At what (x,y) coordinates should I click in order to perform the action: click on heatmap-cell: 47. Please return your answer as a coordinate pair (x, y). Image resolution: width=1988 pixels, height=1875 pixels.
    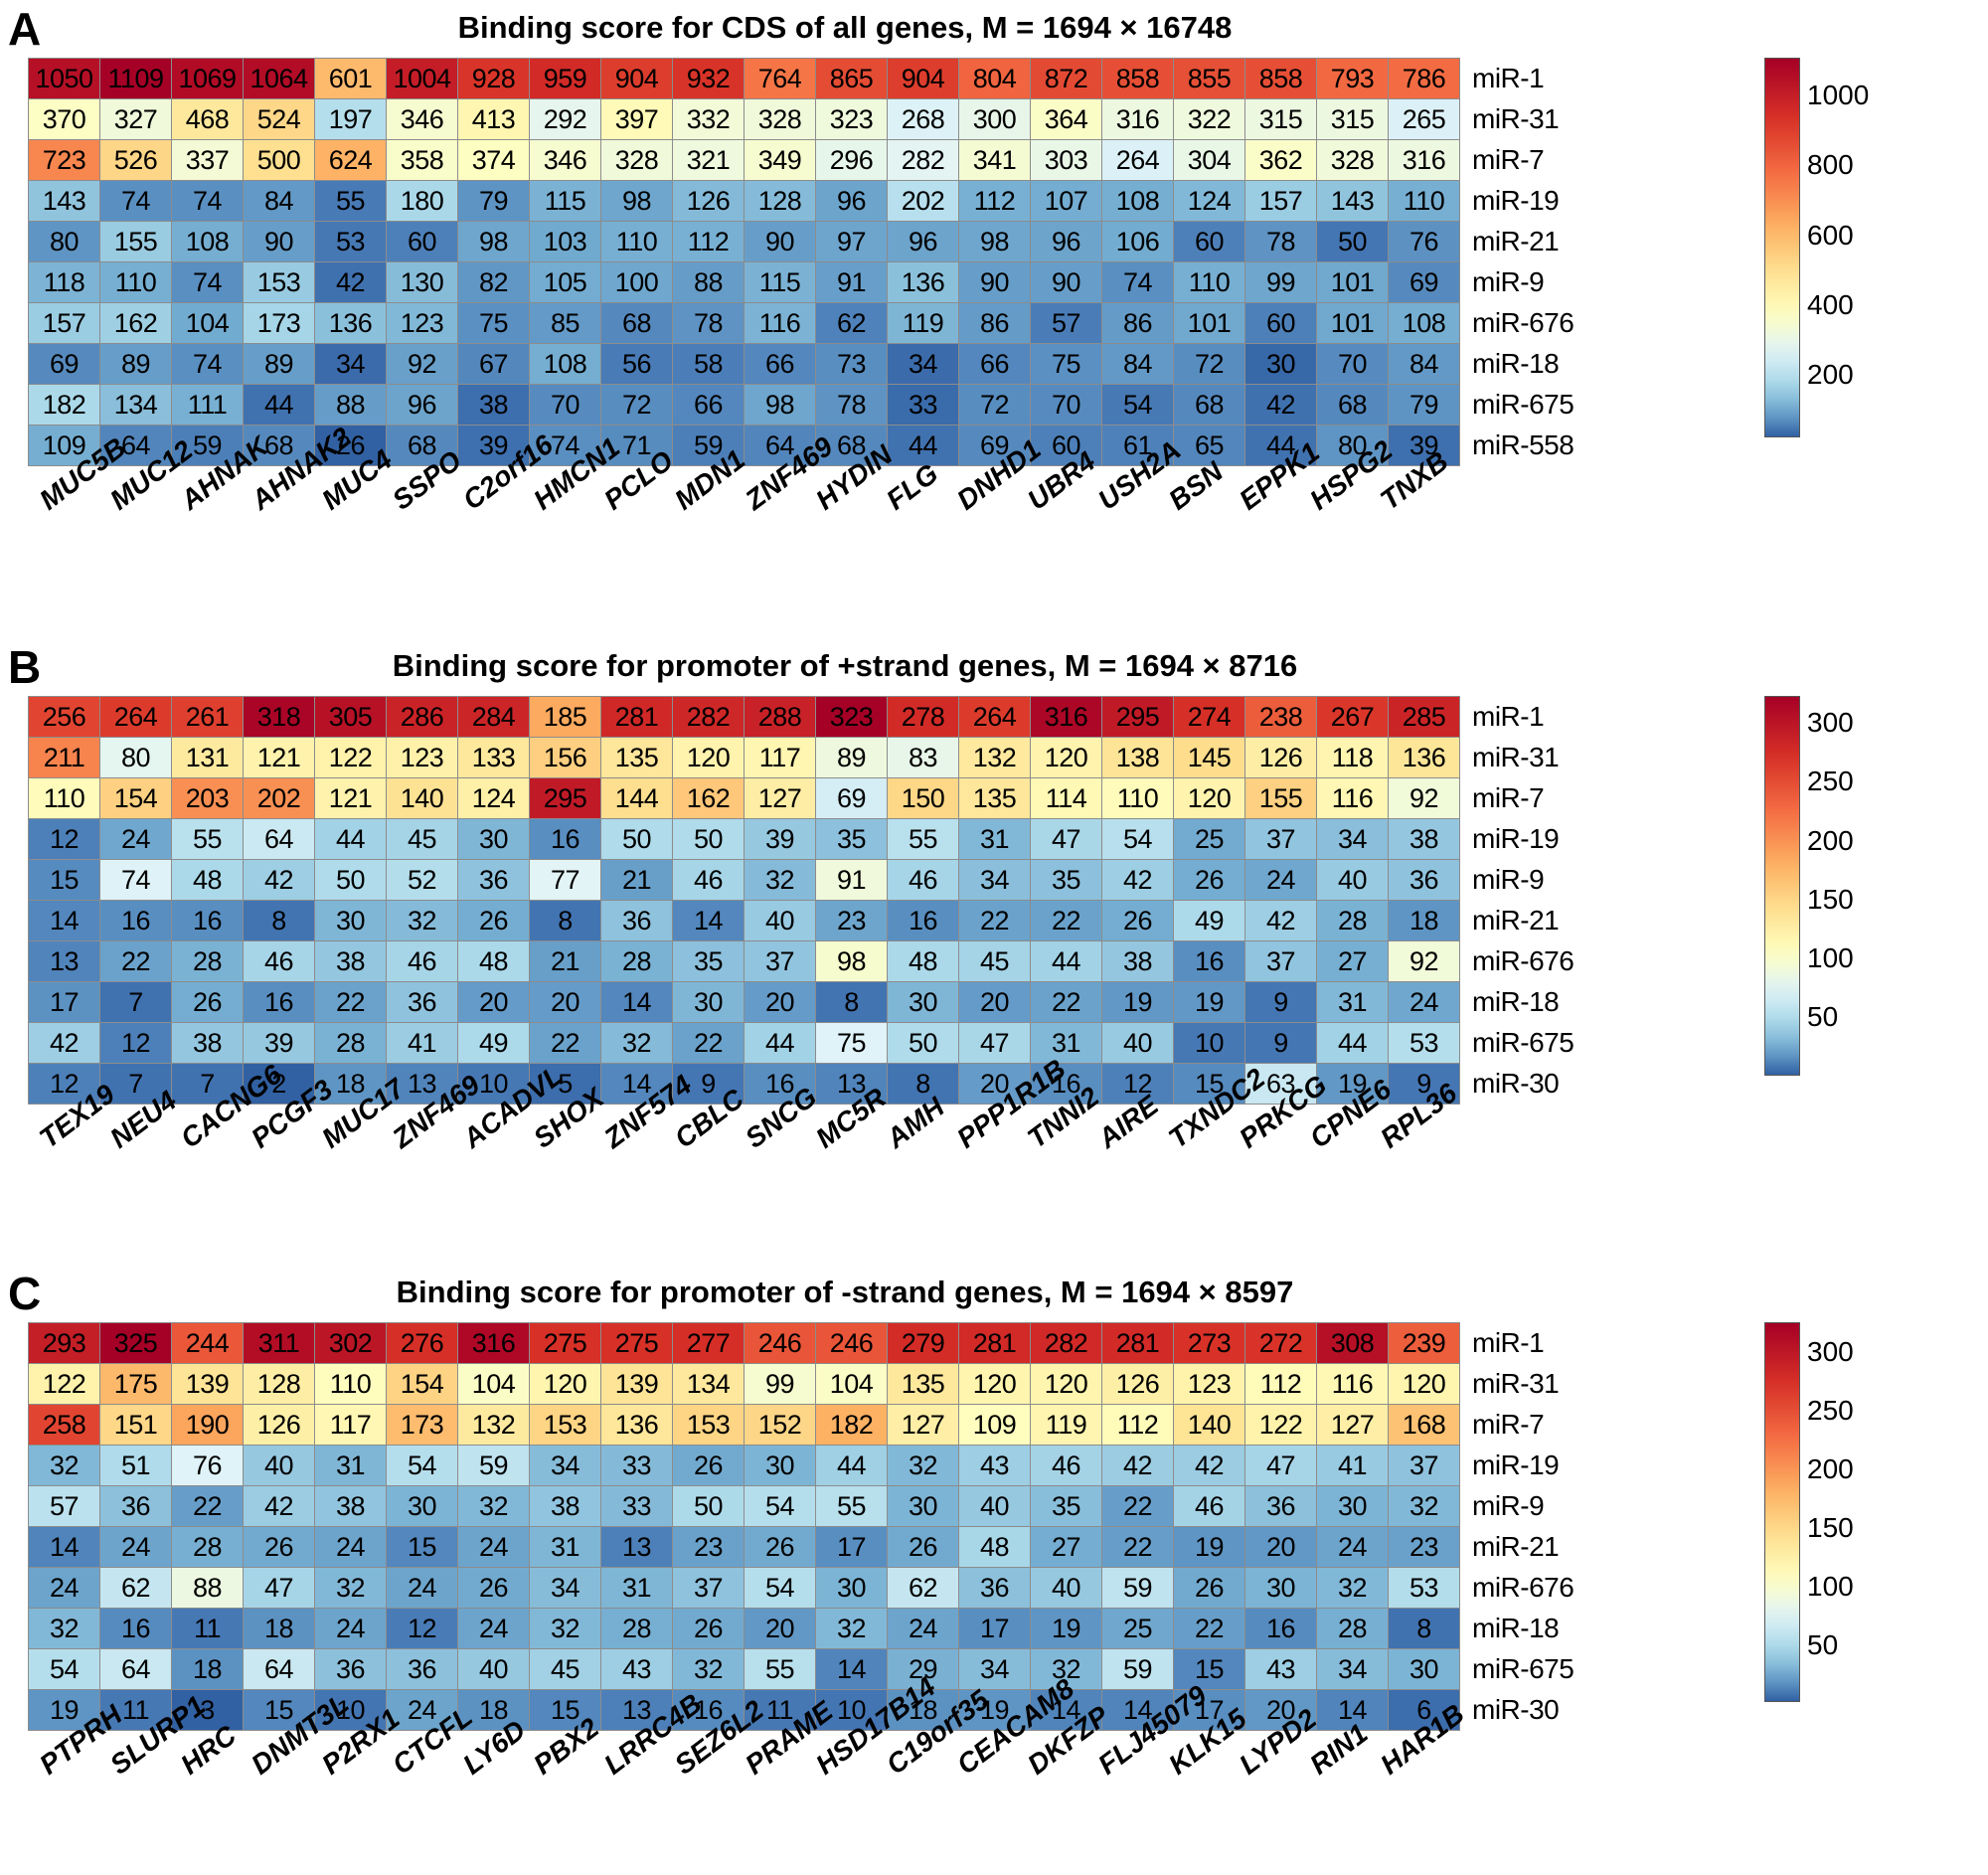
    Looking at the image, I should click on (994, 1043).